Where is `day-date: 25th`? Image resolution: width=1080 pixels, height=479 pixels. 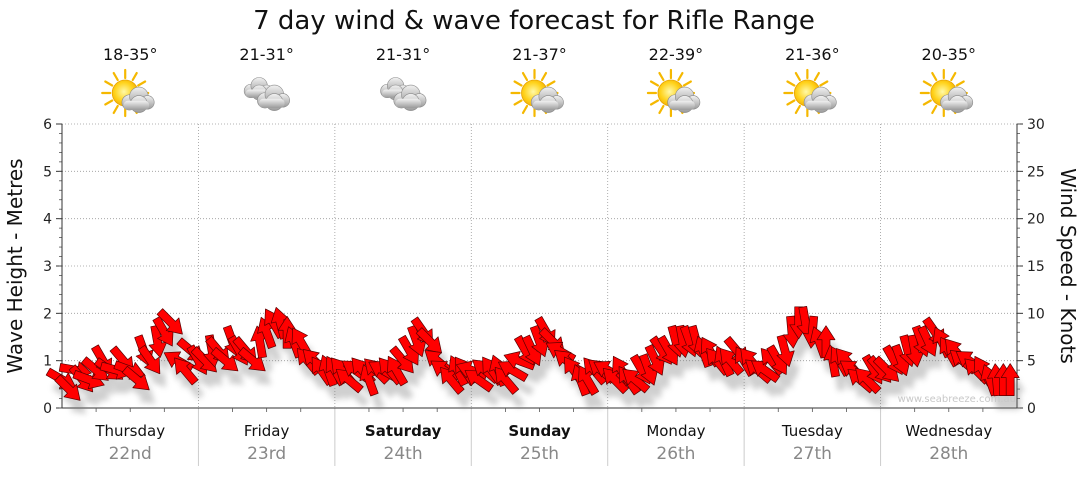 day-date: 25th is located at coordinates (539, 454).